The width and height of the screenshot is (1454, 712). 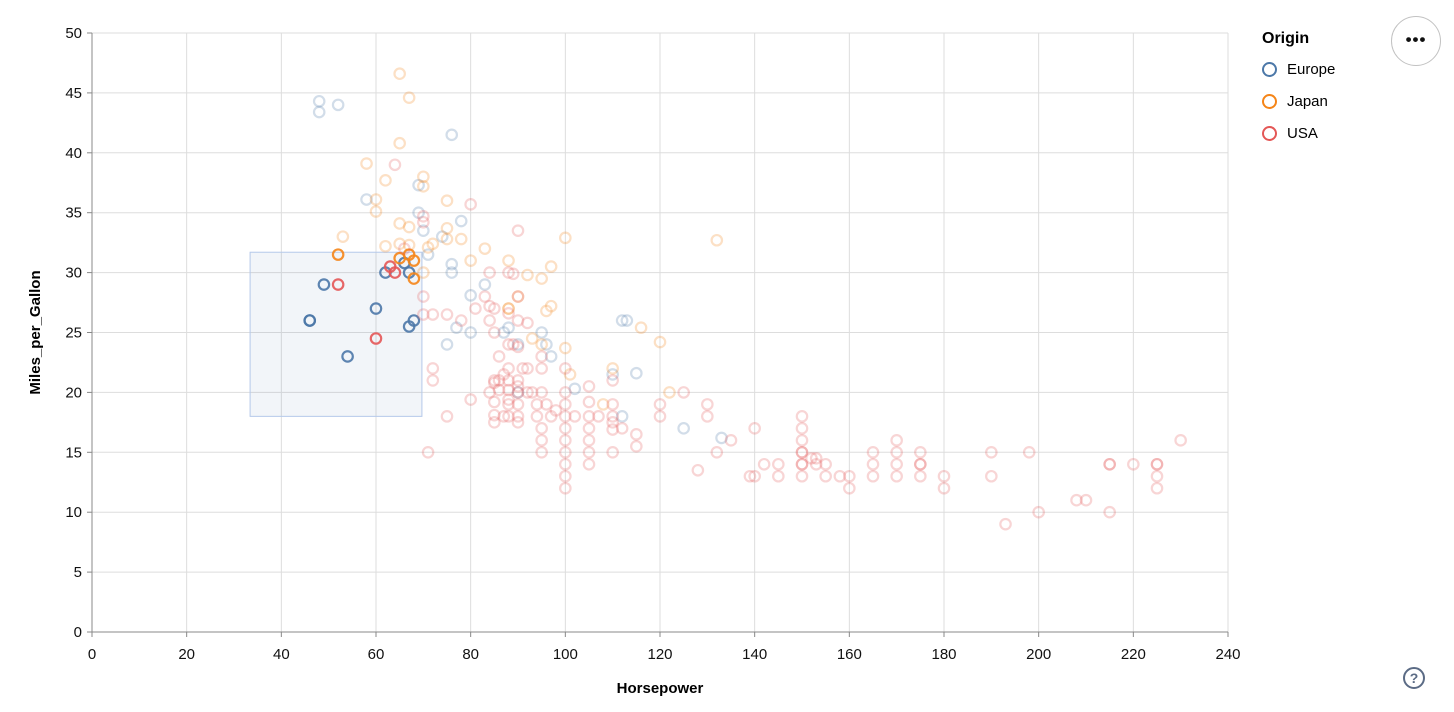 What do you see at coordinates (1298, 101) in the screenshot?
I see `legend-item-japan: Japan` at bounding box center [1298, 101].